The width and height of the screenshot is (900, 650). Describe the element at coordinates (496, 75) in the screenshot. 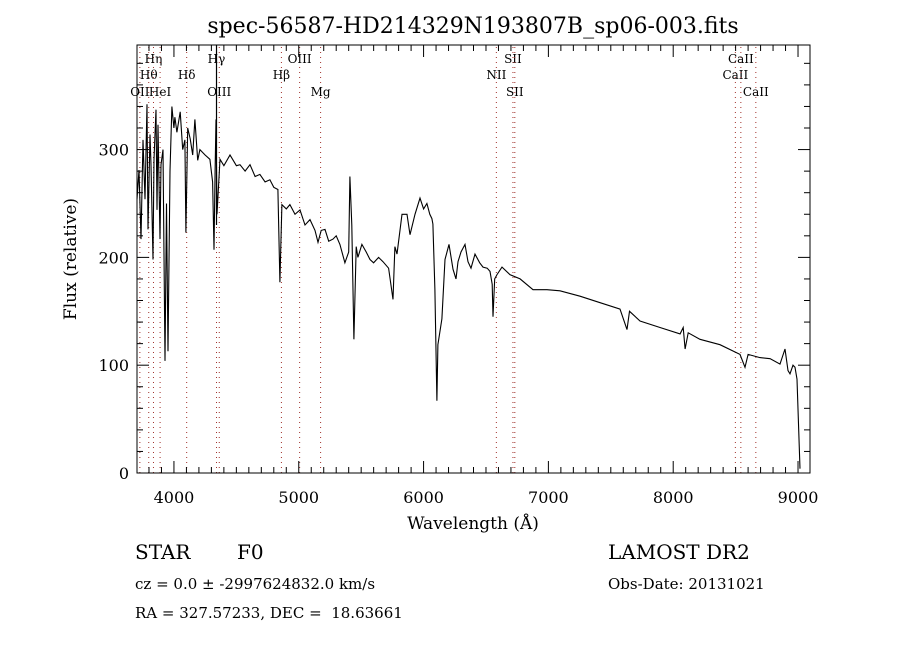

I see `line-marker-label: NII` at that location.